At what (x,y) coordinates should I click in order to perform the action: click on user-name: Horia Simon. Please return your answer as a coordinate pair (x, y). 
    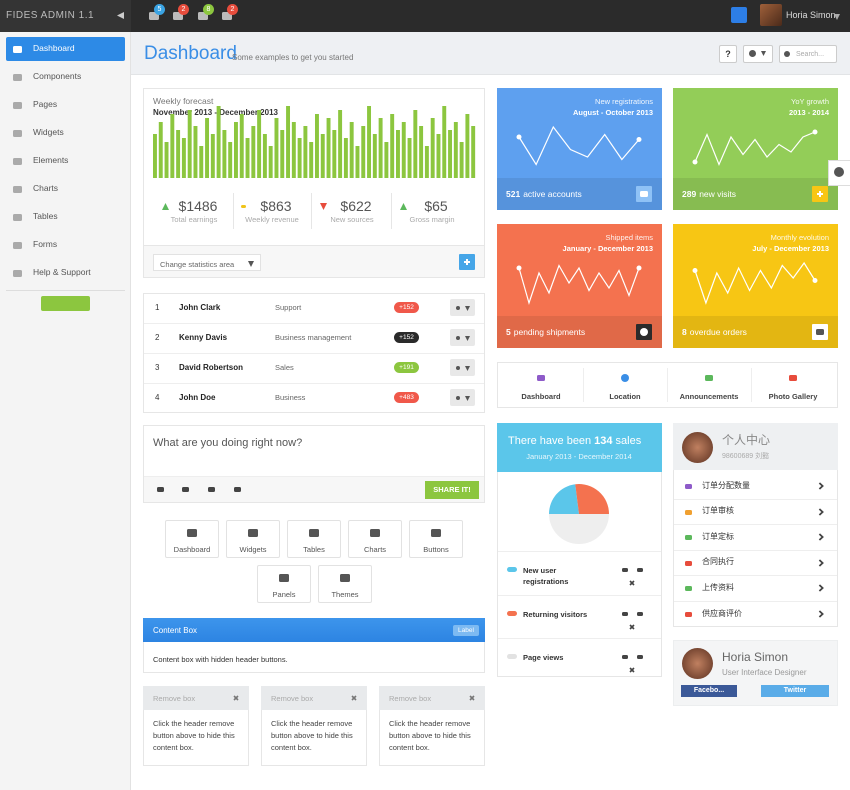
    Looking at the image, I should click on (811, 15).